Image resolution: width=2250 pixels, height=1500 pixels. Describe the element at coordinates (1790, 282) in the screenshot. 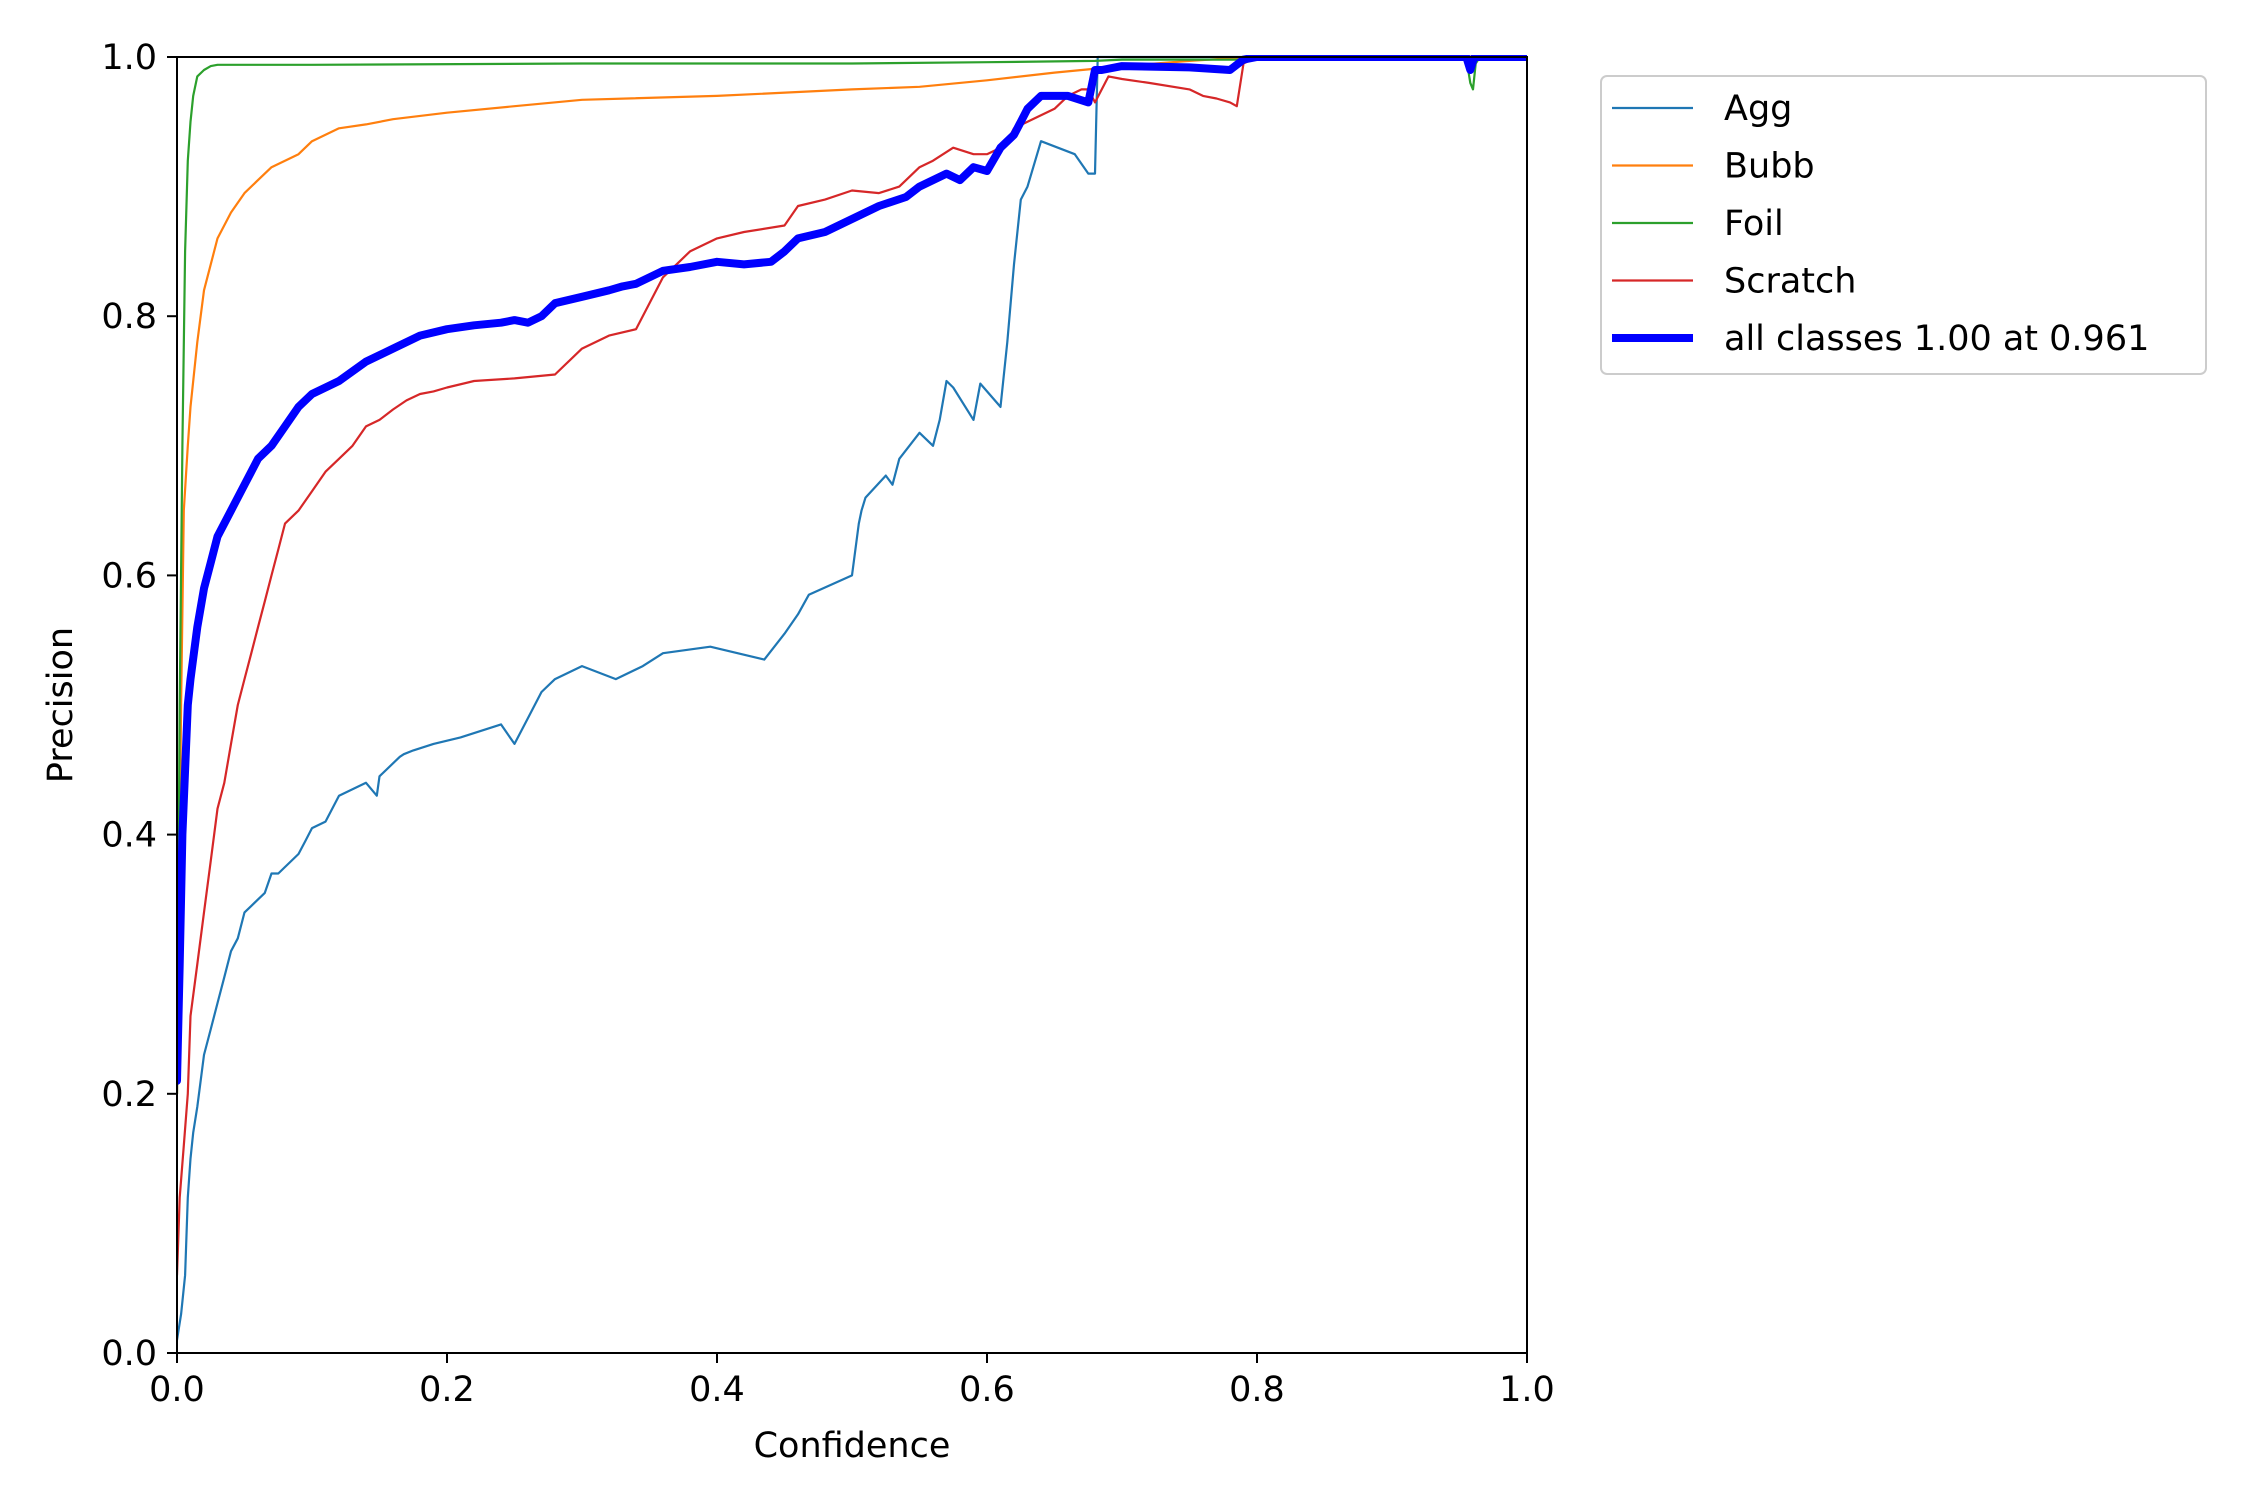

I see `legend-label: Scratch` at that location.